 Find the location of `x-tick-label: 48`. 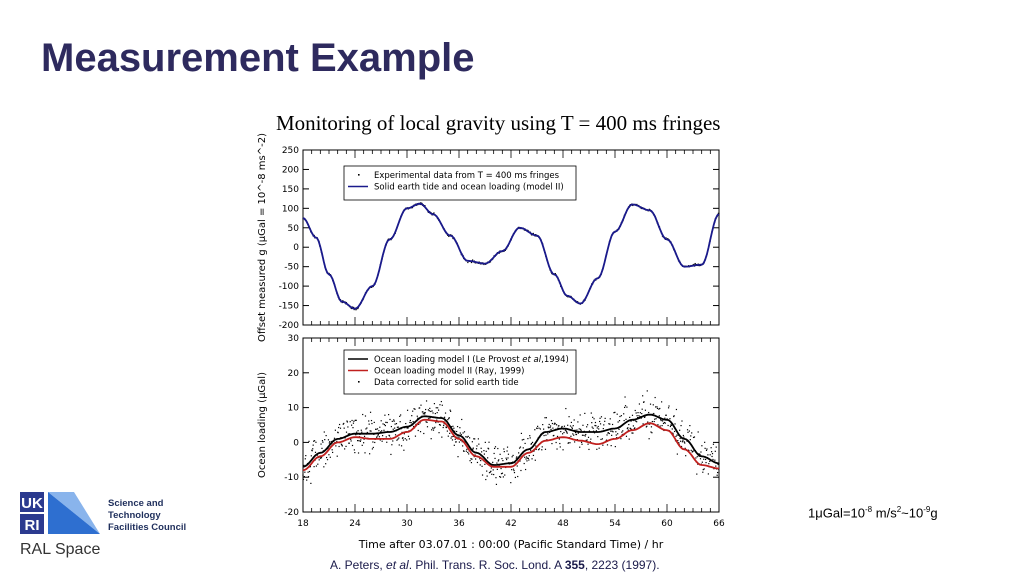

x-tick-label: 48 is located at coordinates (563, 524).